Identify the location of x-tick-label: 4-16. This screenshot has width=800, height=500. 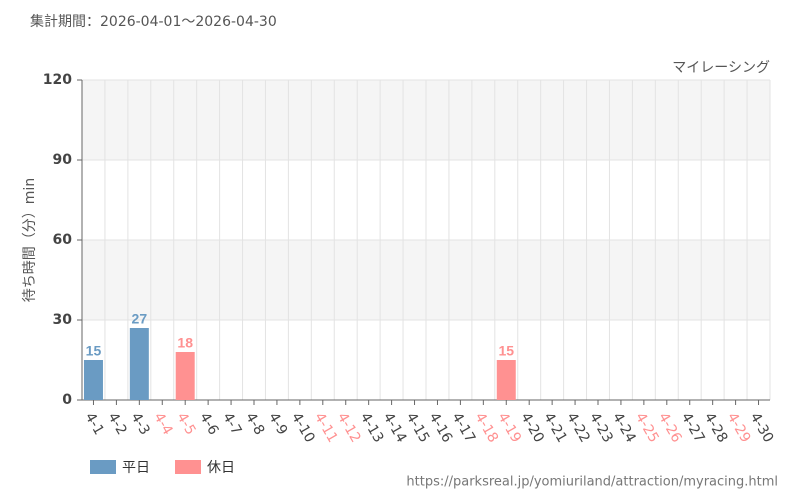
(441, 428).